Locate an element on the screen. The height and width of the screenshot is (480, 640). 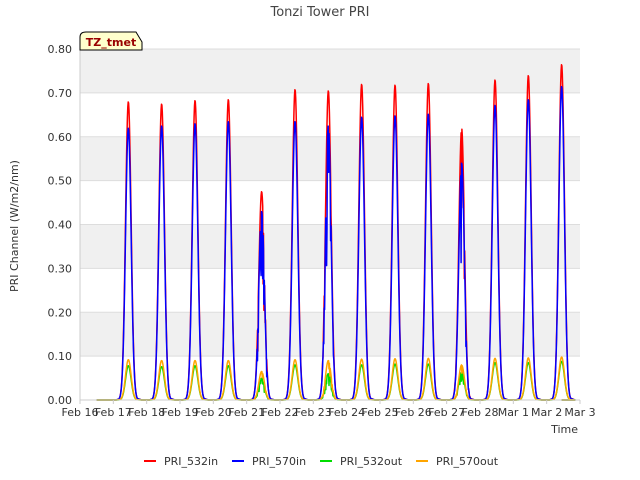
x-tick-label: Feb 22 is located at coordinates (280, 412).